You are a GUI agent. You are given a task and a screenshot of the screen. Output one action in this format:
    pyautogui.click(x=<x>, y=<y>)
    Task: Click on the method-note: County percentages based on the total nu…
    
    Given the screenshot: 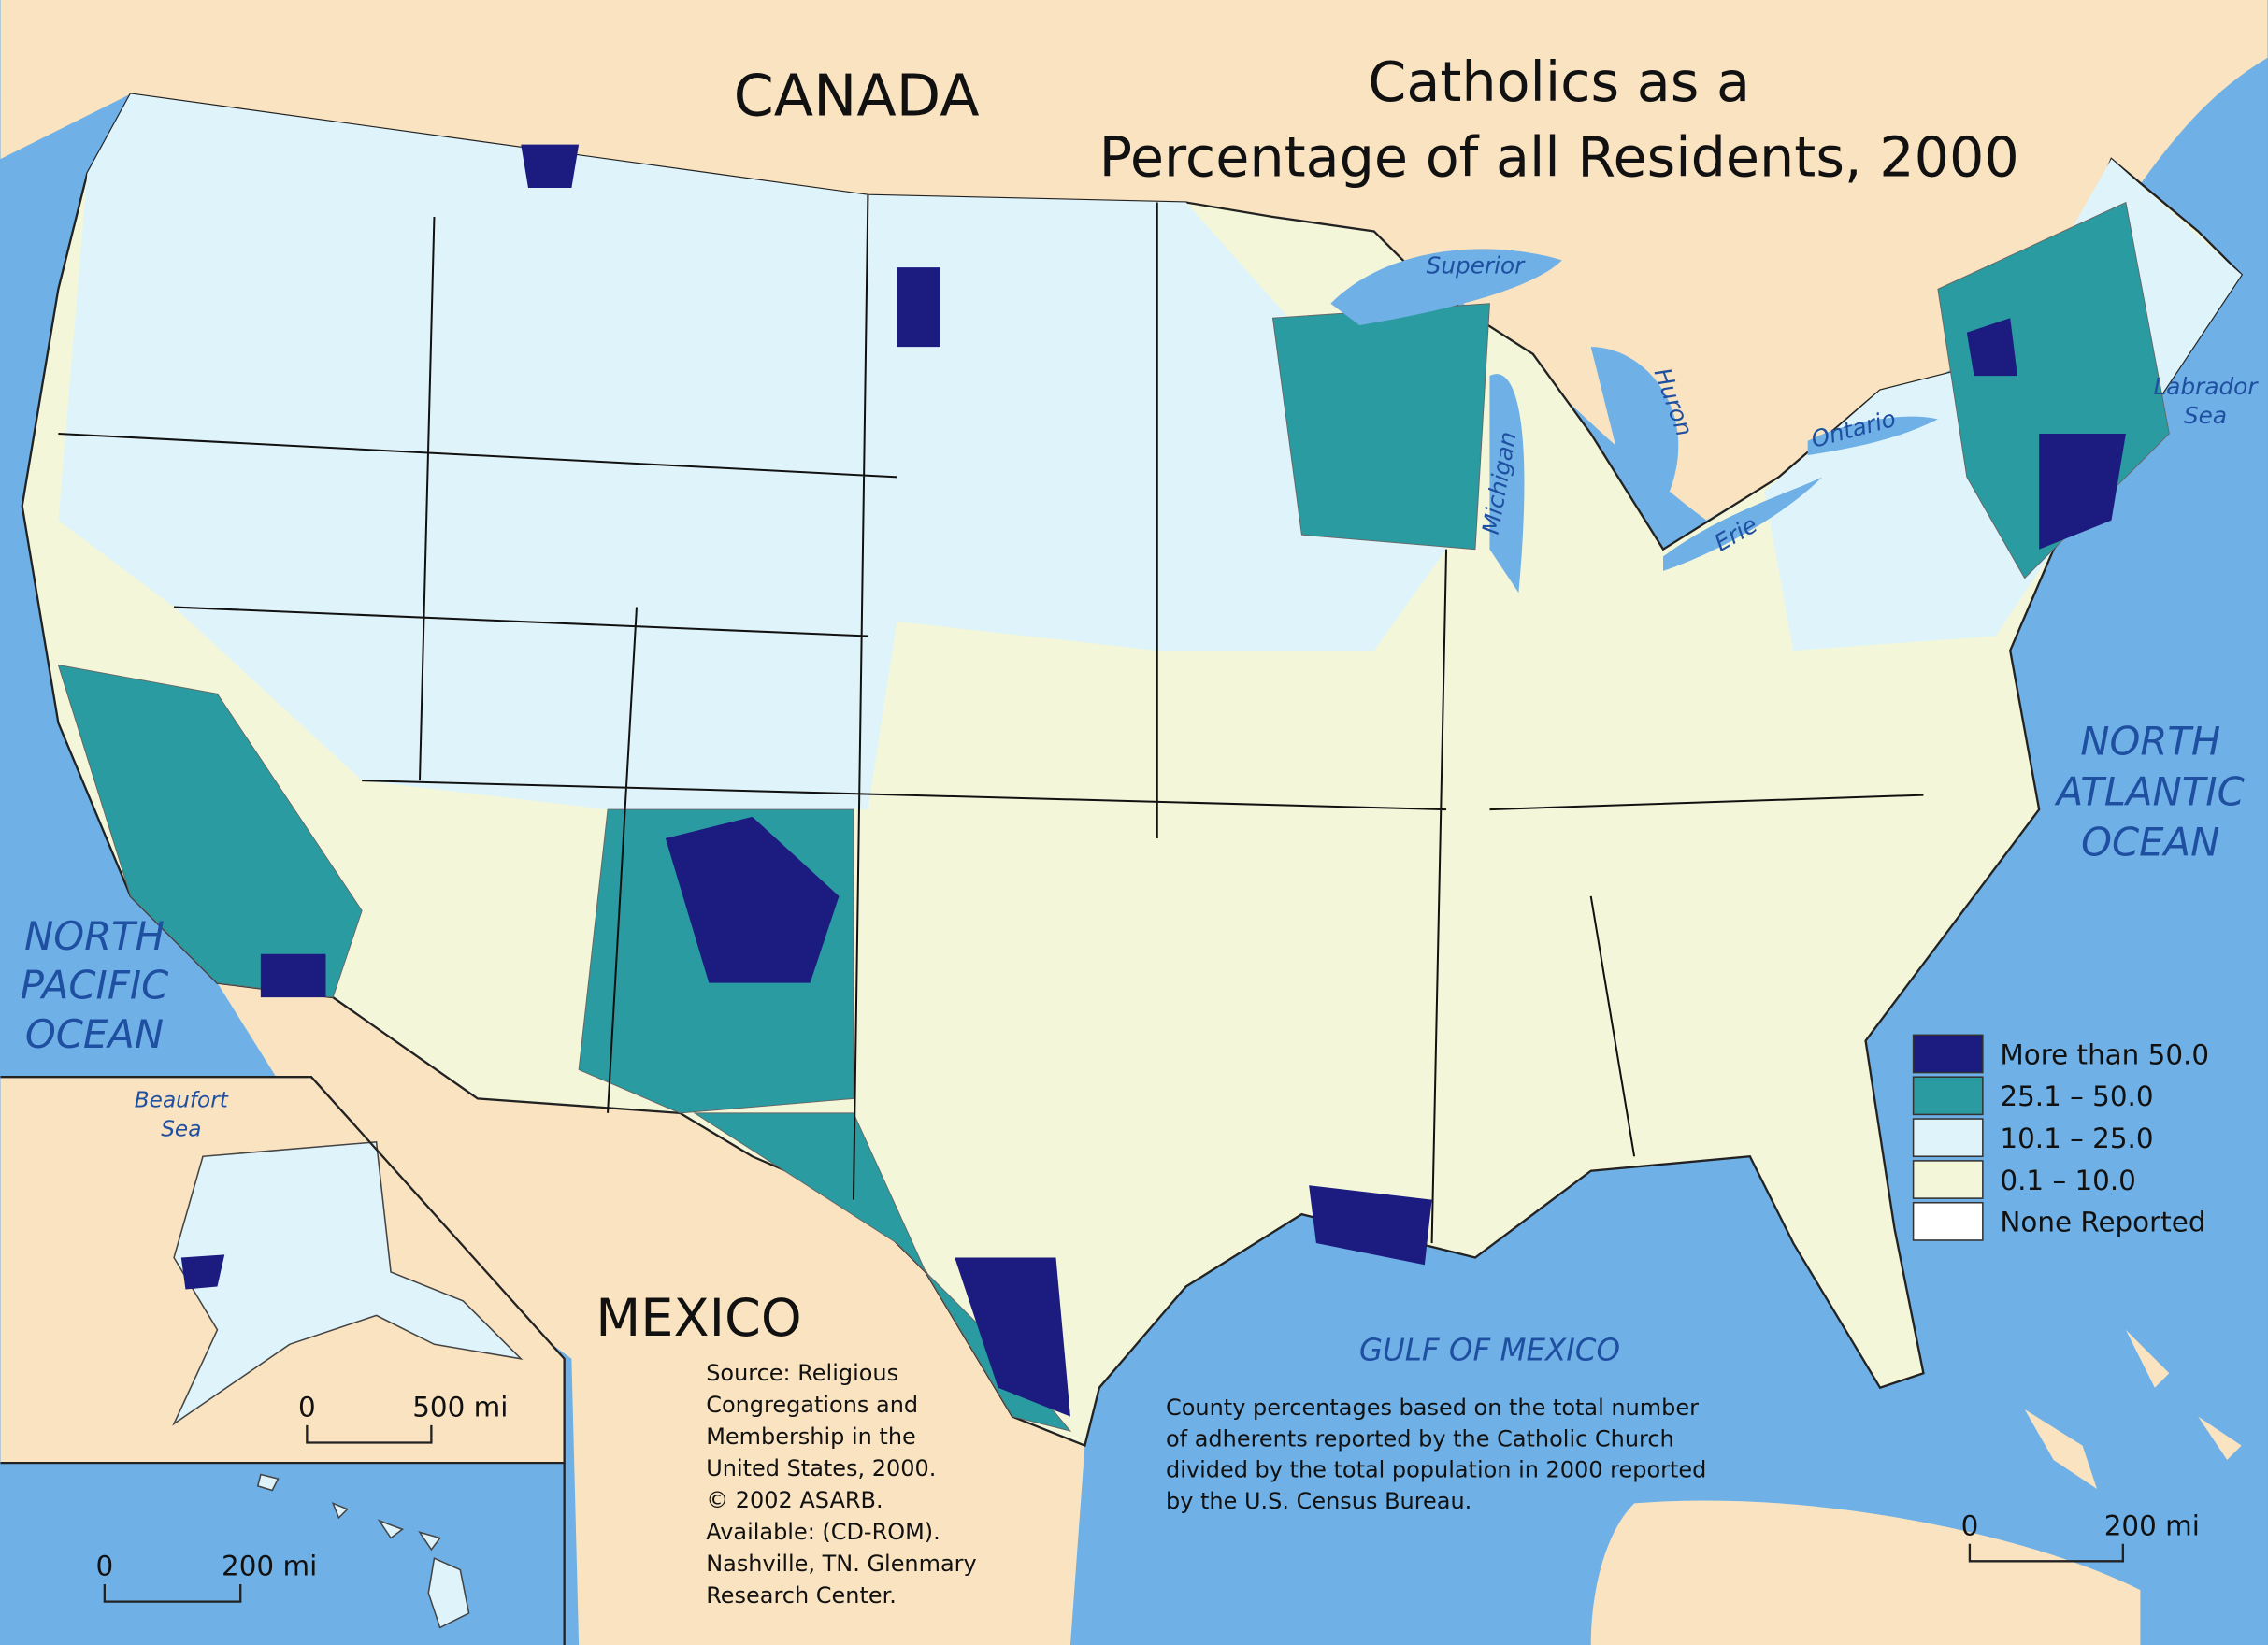 What is the action you would take?
    pyautogui.click(x=1436, y=1454)
    